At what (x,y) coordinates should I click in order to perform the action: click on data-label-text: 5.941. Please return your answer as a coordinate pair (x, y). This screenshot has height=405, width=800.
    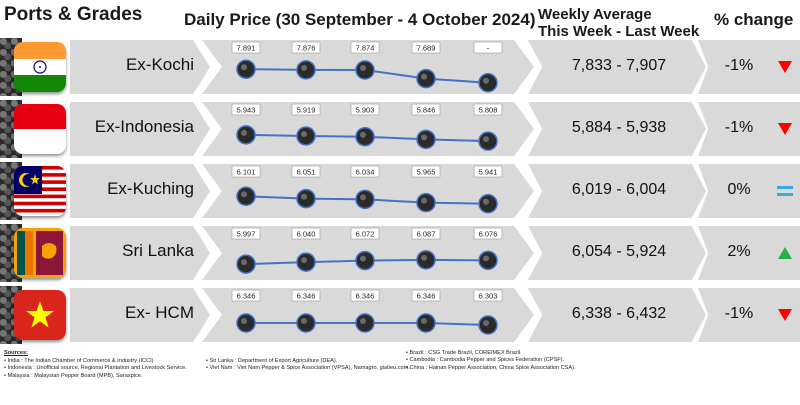
    Looking at the image, I should click on (488, 172).